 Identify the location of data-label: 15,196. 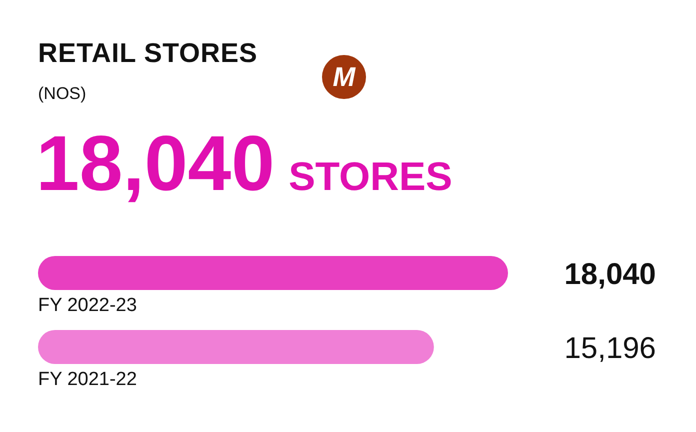
(610, 348).